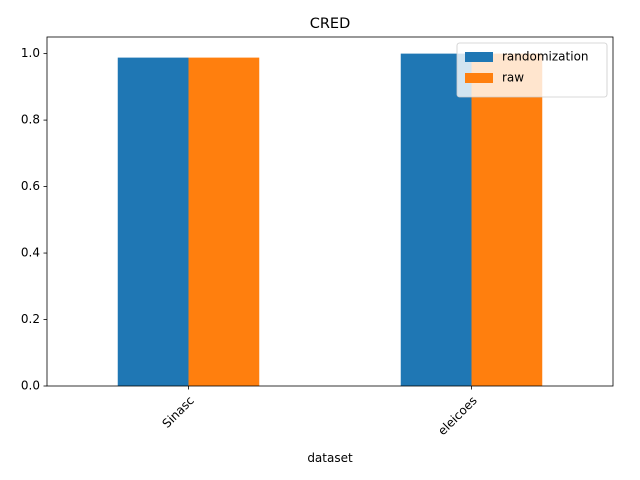 The image size is (640, 480). What do you see at coordinates (30, 386) in the screenshot?
I see `y-tick-label: 0.0` at bounding box center [30, 386].